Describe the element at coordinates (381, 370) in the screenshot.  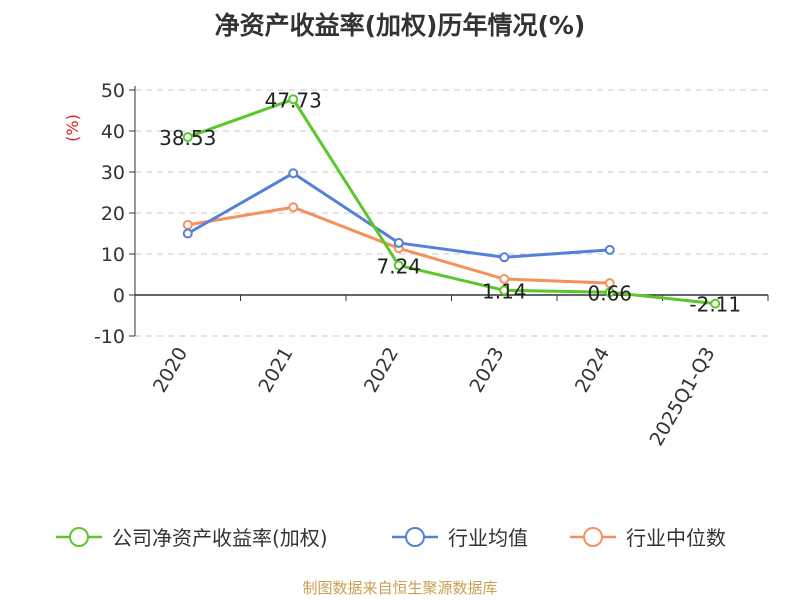
I see `x-tick-label: 2022` at that location.